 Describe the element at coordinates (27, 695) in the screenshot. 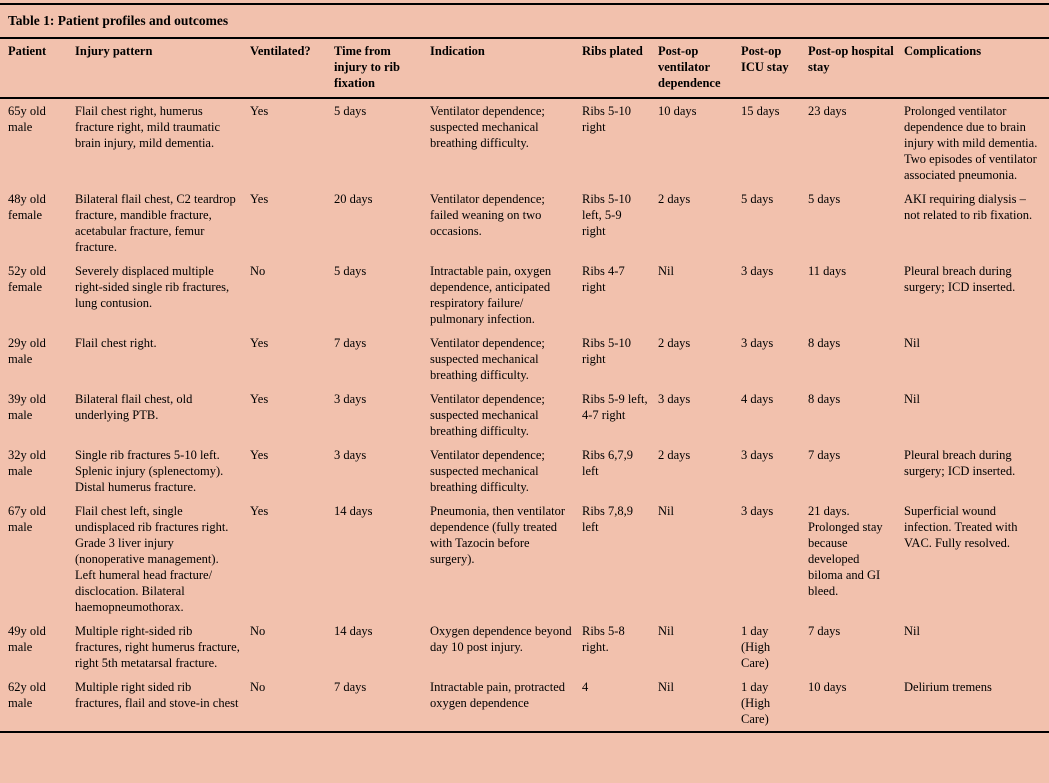

I see `table-cell: 62y old male` at that location.